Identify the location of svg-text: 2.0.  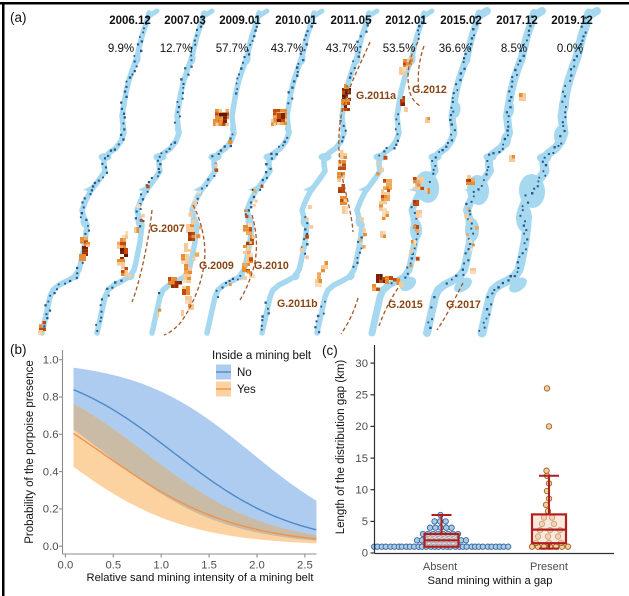
(257, 566).